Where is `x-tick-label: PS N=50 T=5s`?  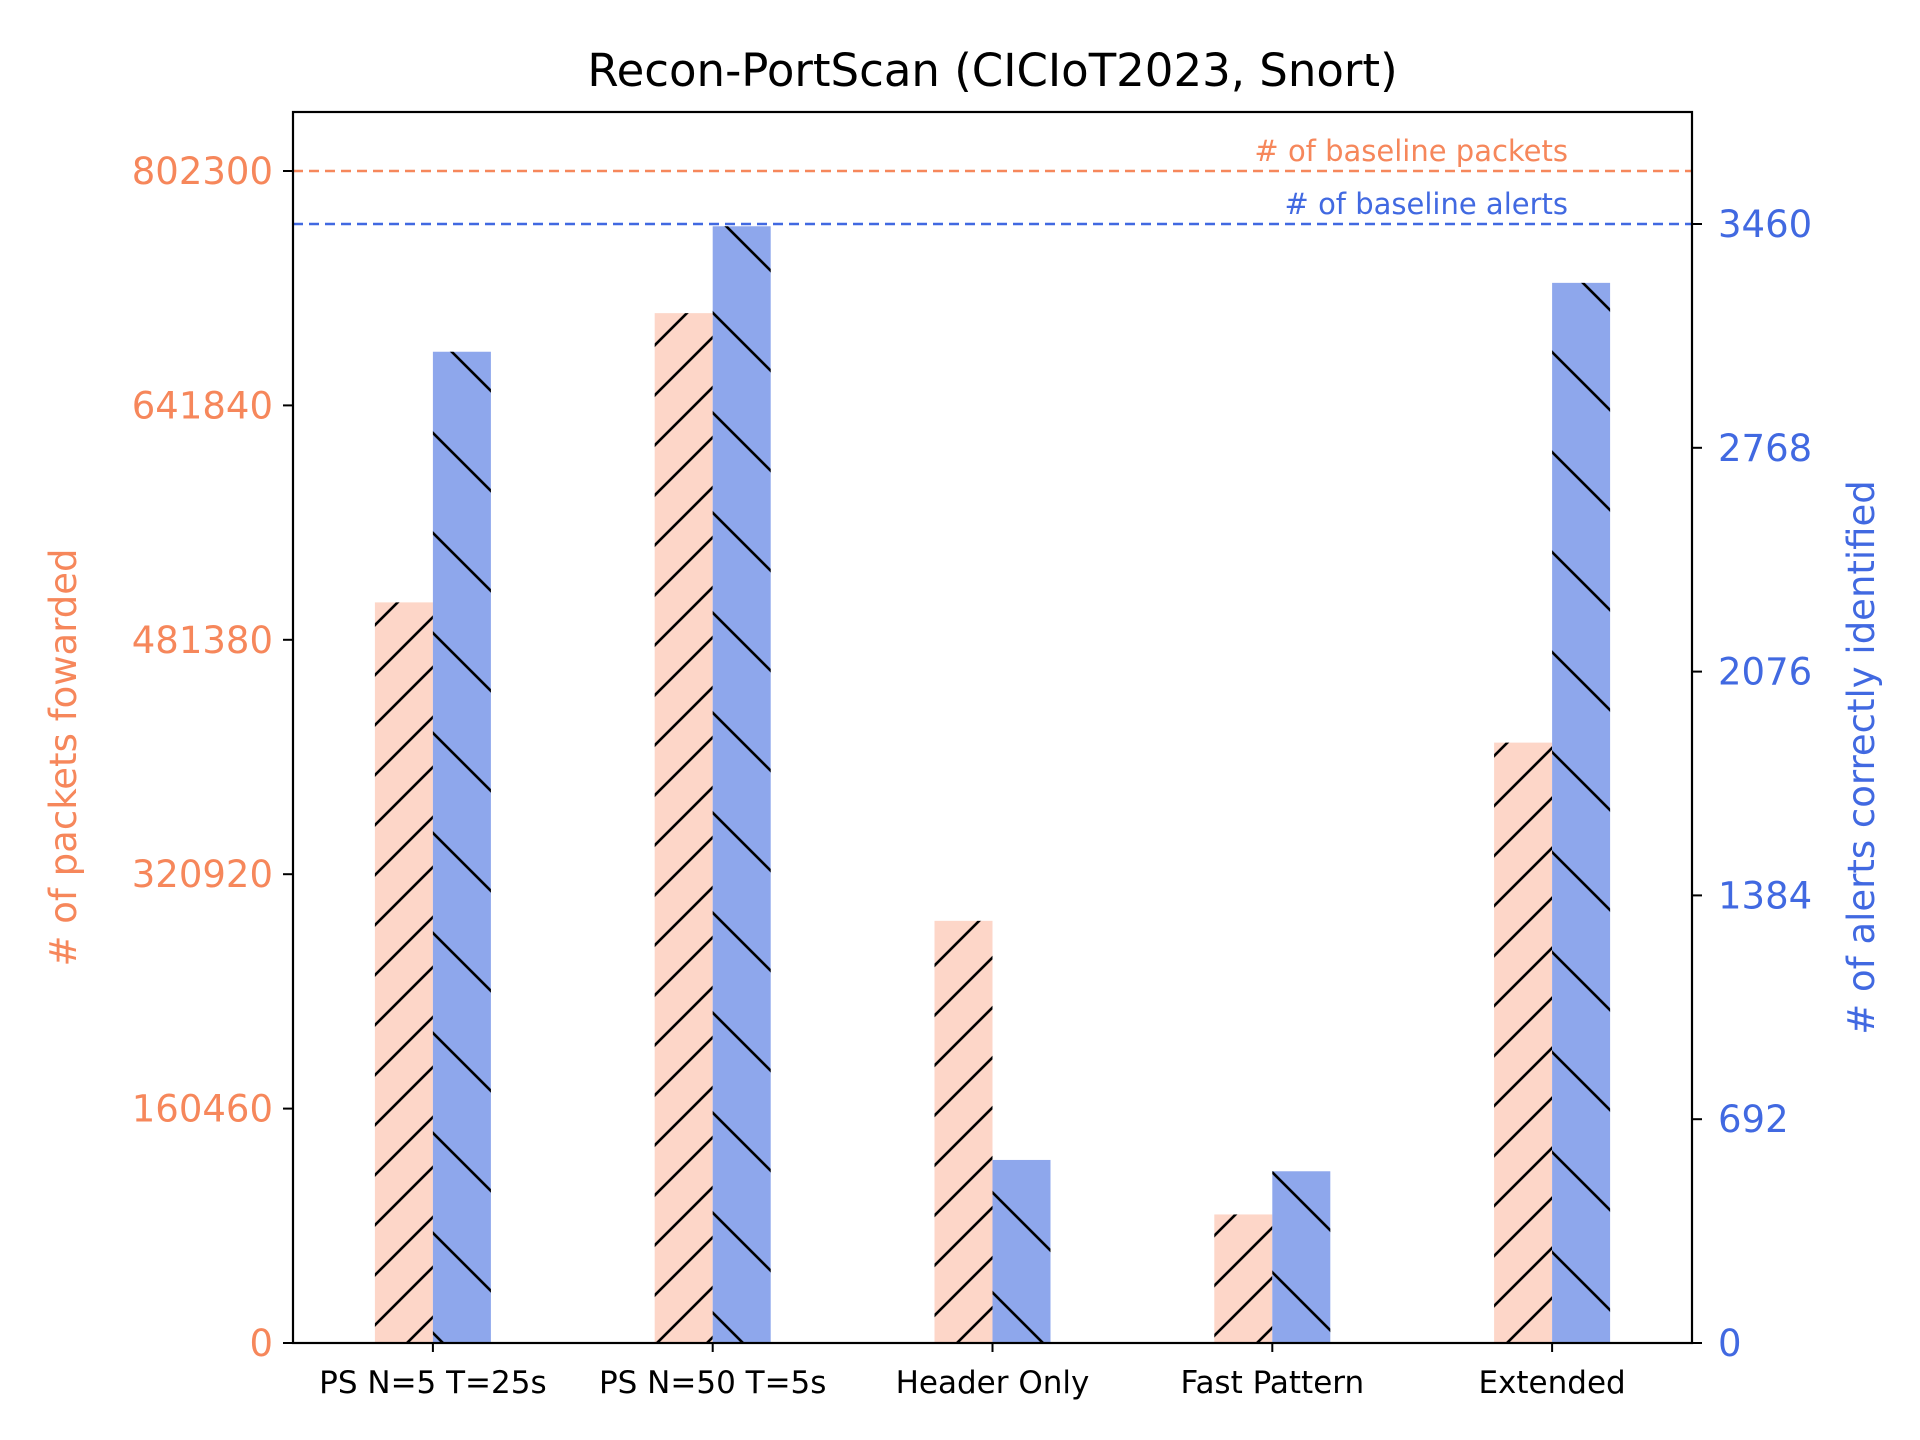
x-tick-label: PS N=50 T=5s is located at coordinates (712, 1383).